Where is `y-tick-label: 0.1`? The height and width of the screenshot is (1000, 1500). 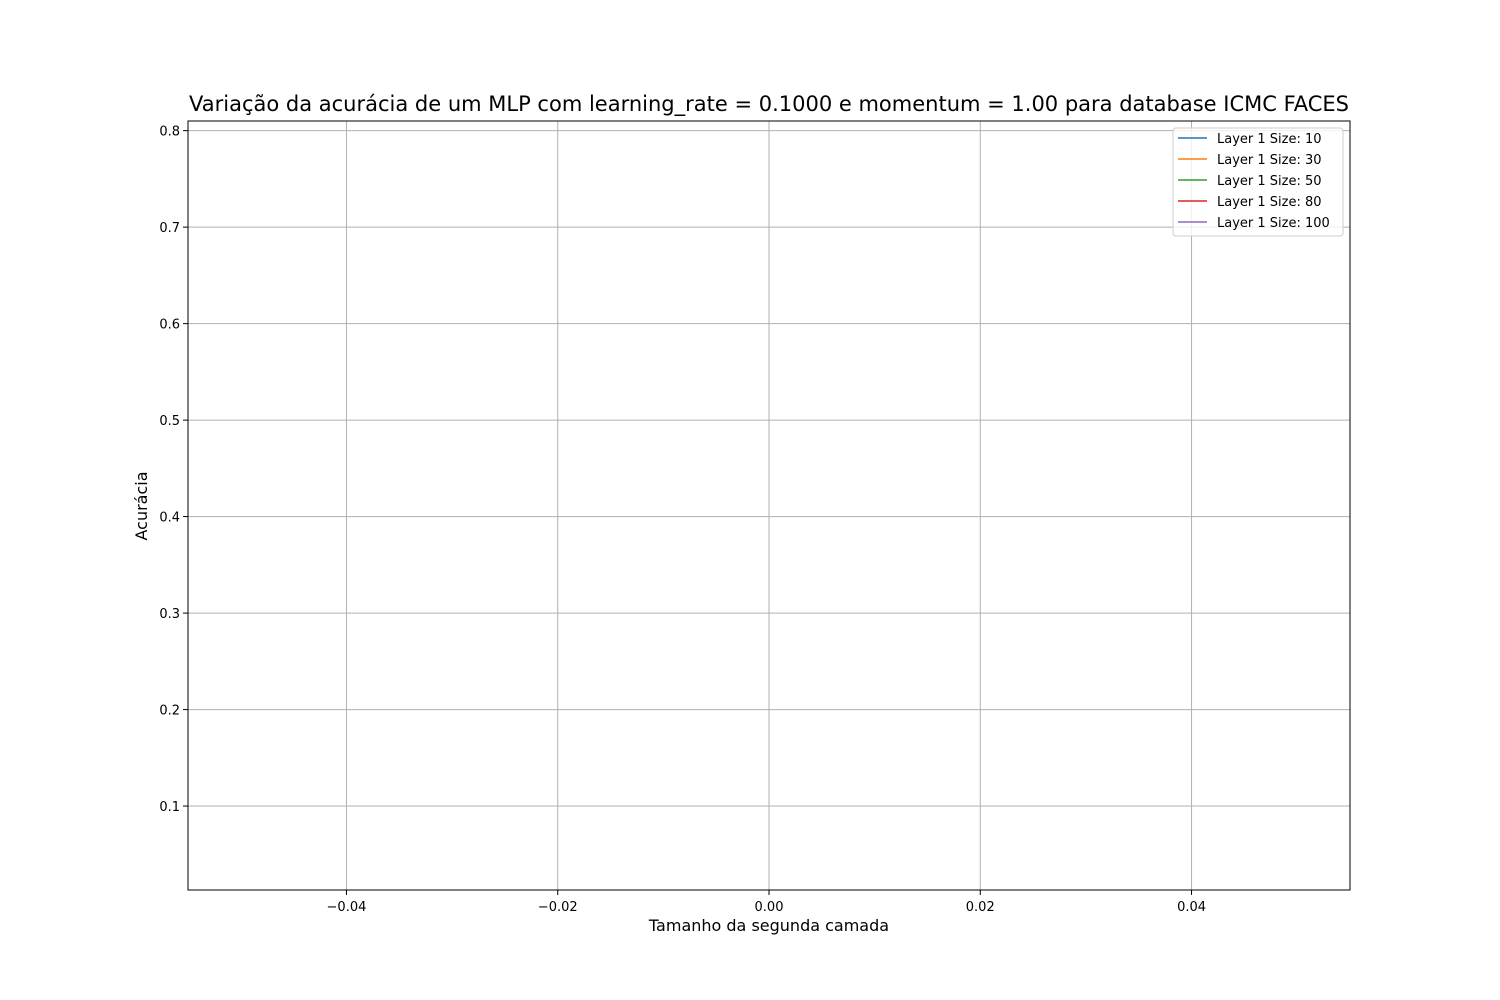 y-tick-label: 0.1 is located at coordinates (169, 807).